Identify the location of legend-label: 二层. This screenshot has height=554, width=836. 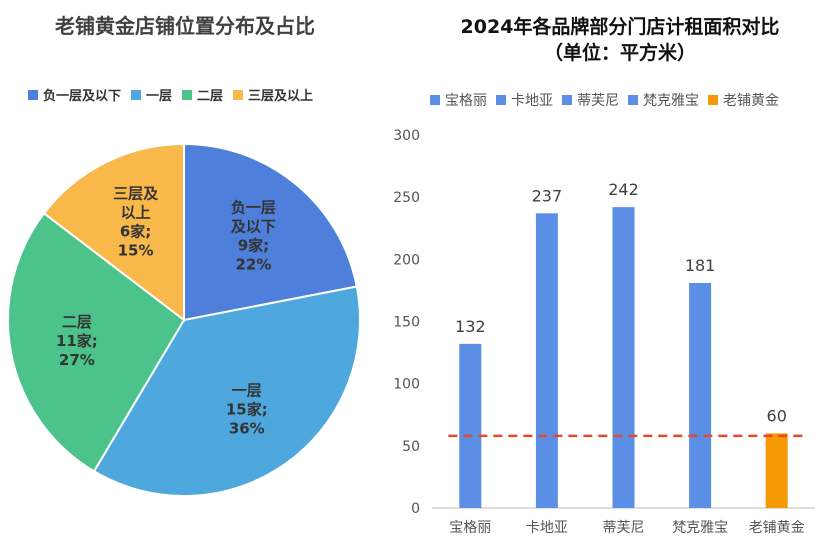
(210, 96).